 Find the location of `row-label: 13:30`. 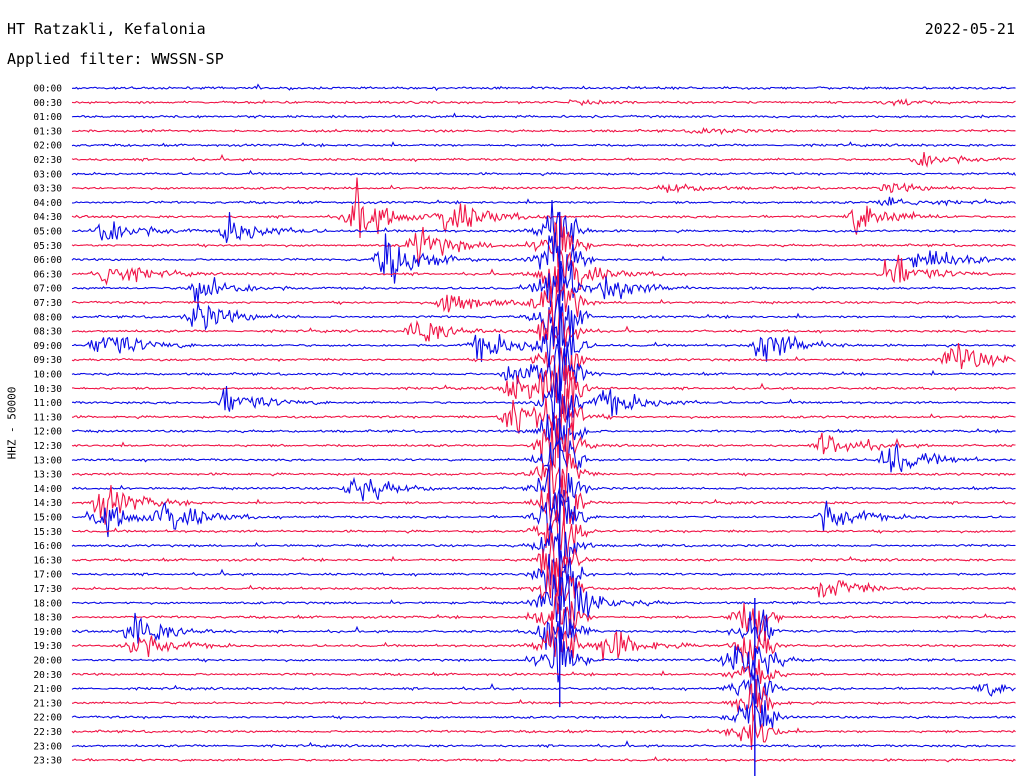

row-label: 13:30 is located at coordinates (47, 475).